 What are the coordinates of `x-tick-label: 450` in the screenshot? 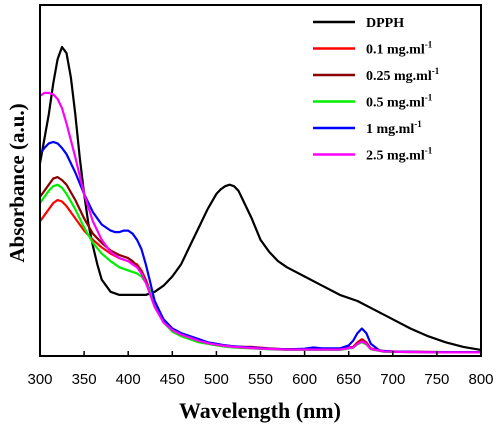 It's located at (172, 379).